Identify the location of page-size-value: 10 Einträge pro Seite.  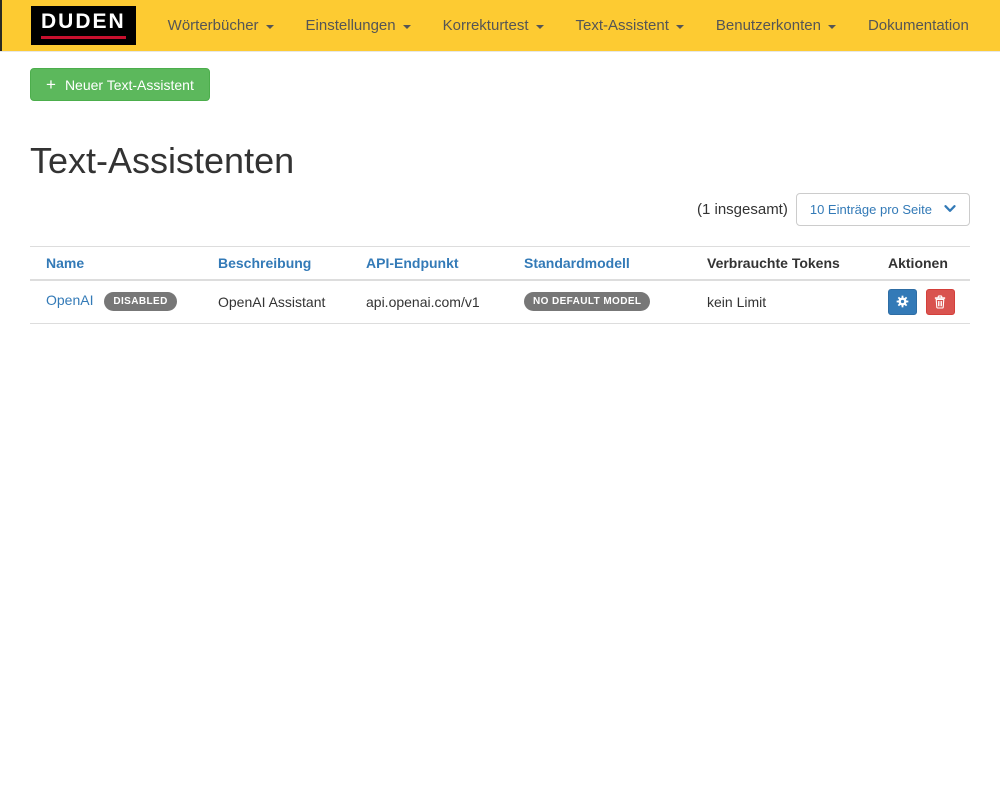
(870, 209).